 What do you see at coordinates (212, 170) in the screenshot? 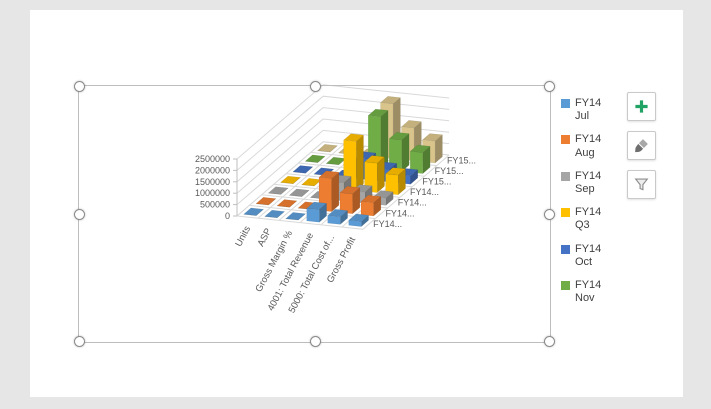
I see `svg-text: 2000000` at bounding box center [212, 170].